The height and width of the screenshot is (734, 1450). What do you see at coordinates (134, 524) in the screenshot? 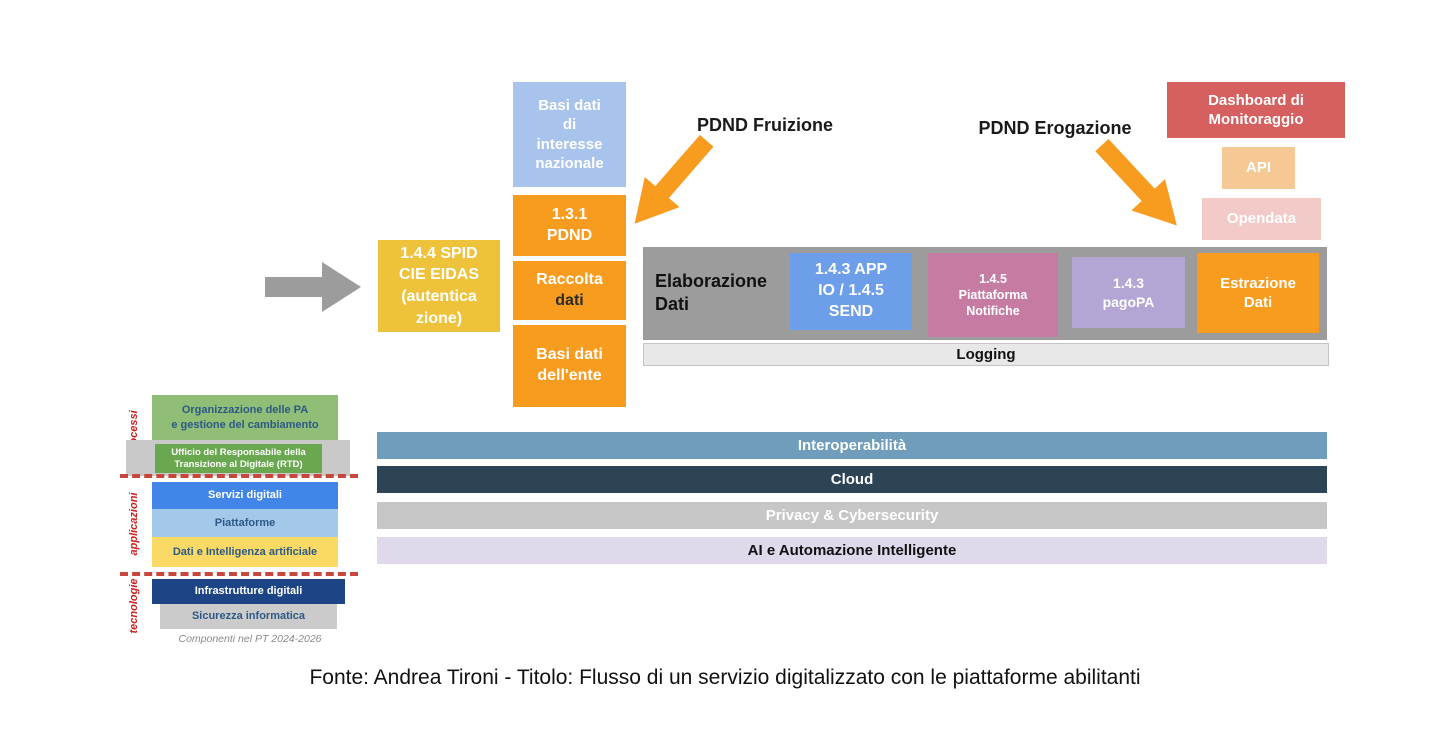
I see `sidebar-group-label-applicazioni: applicazioni` at bounding box center [134, 524].